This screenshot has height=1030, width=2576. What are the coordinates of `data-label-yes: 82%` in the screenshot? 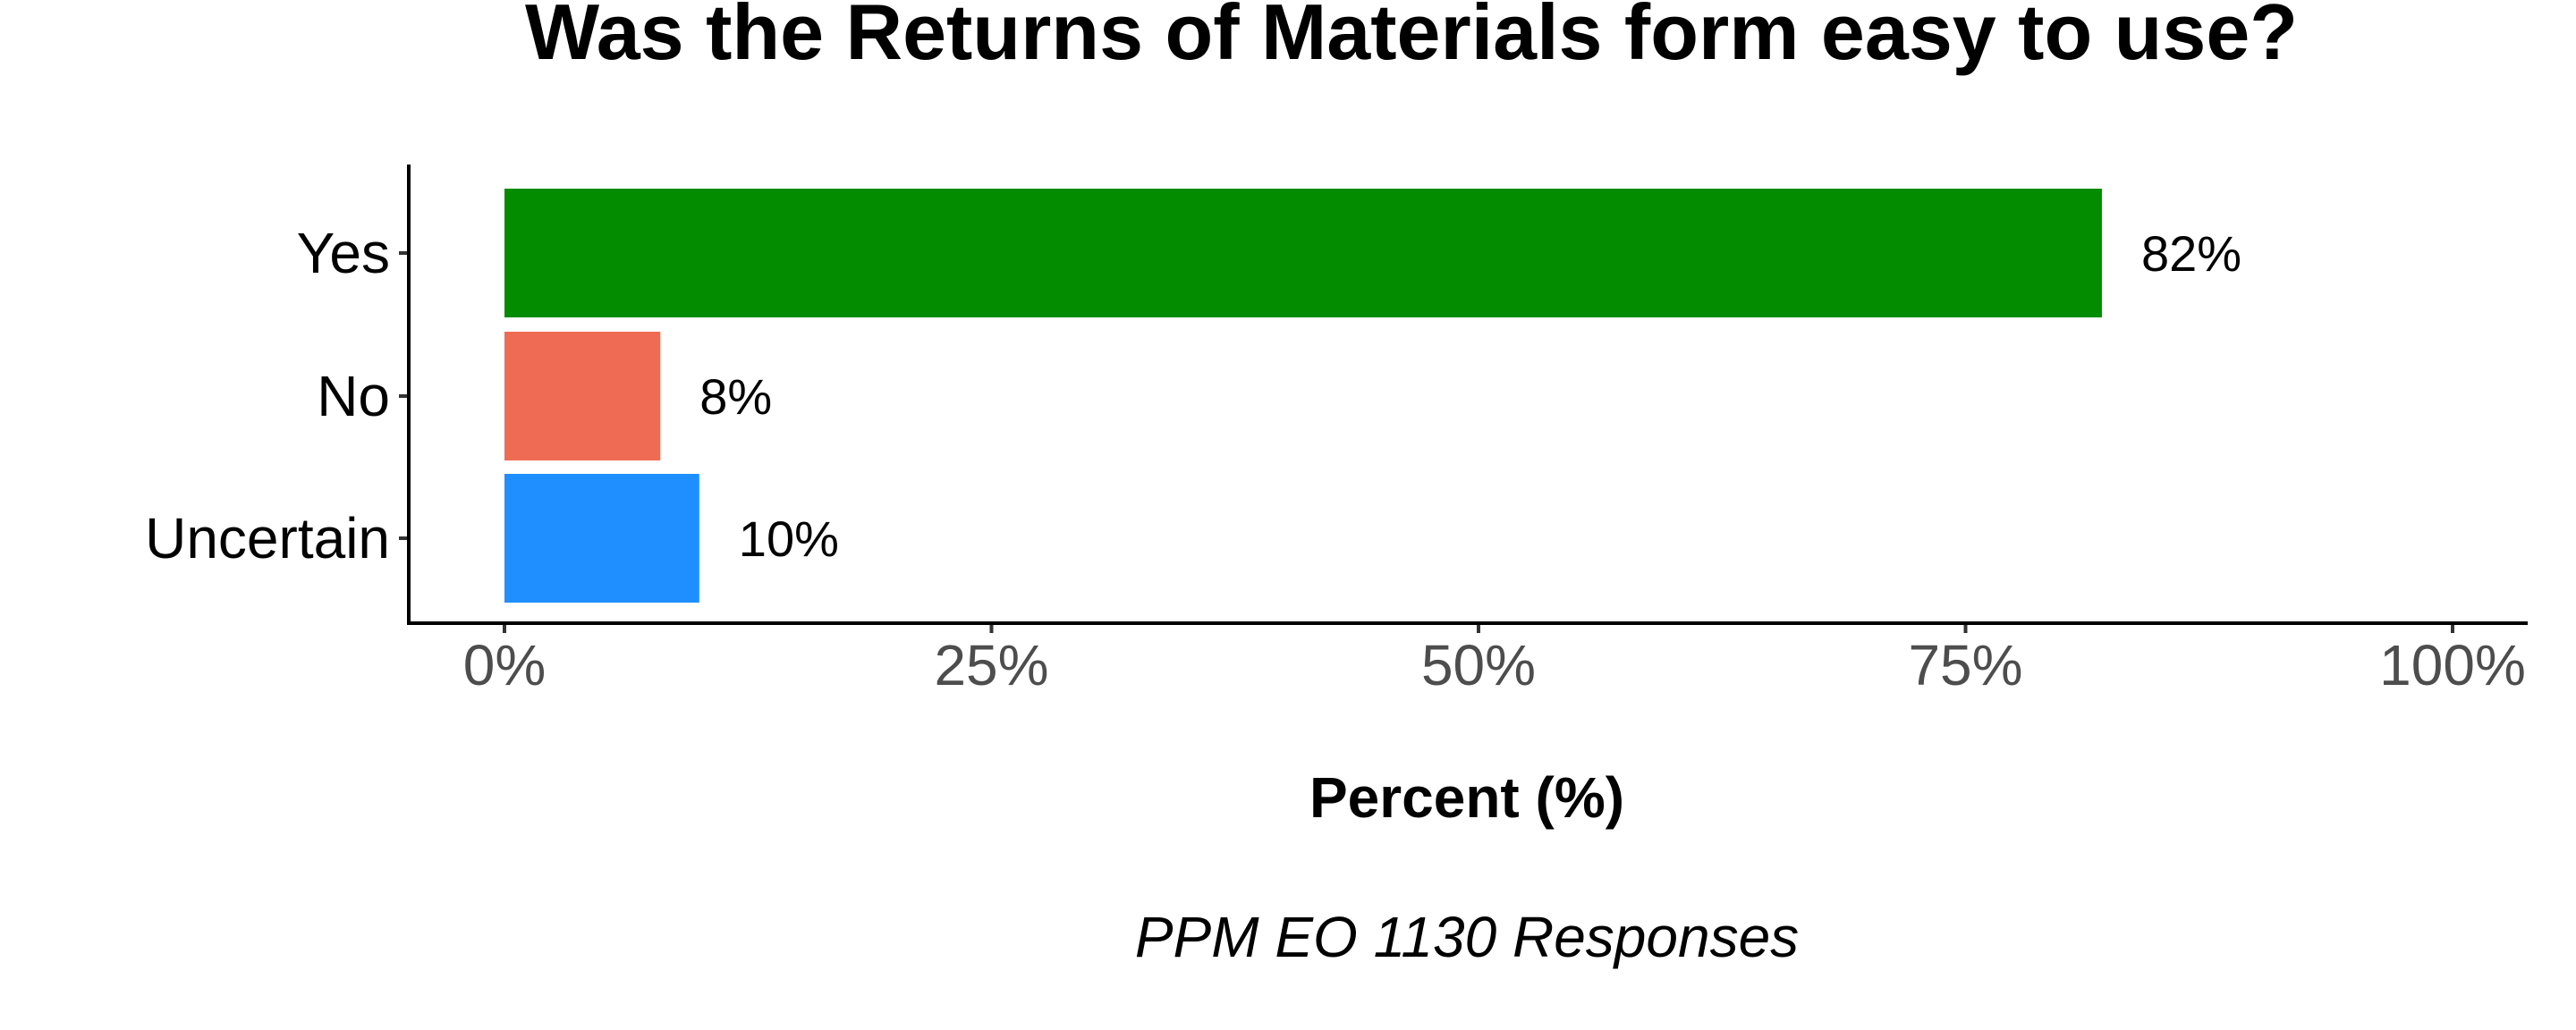 It's located at (2191, 254).